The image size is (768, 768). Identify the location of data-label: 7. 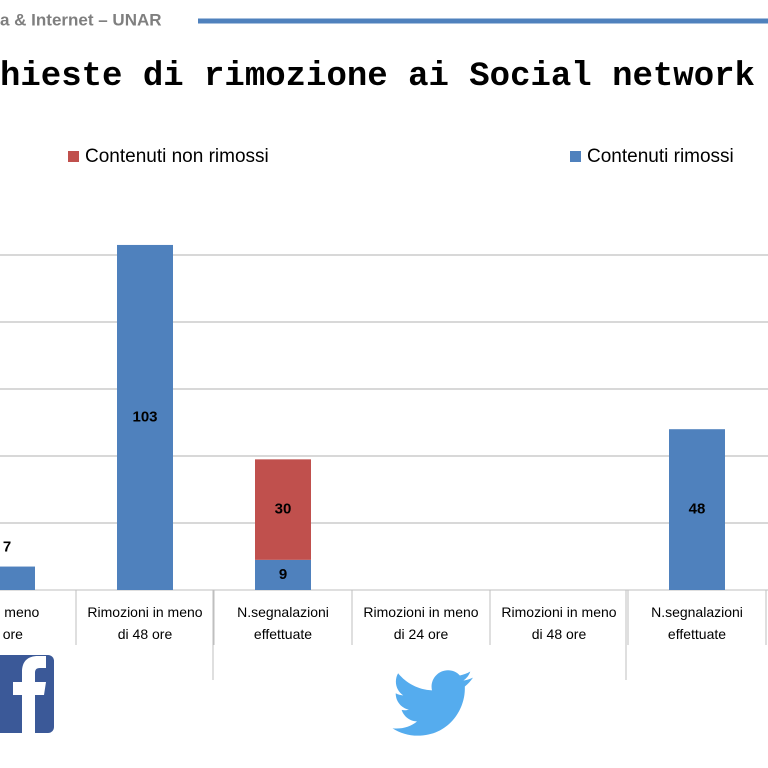
(7, 547).